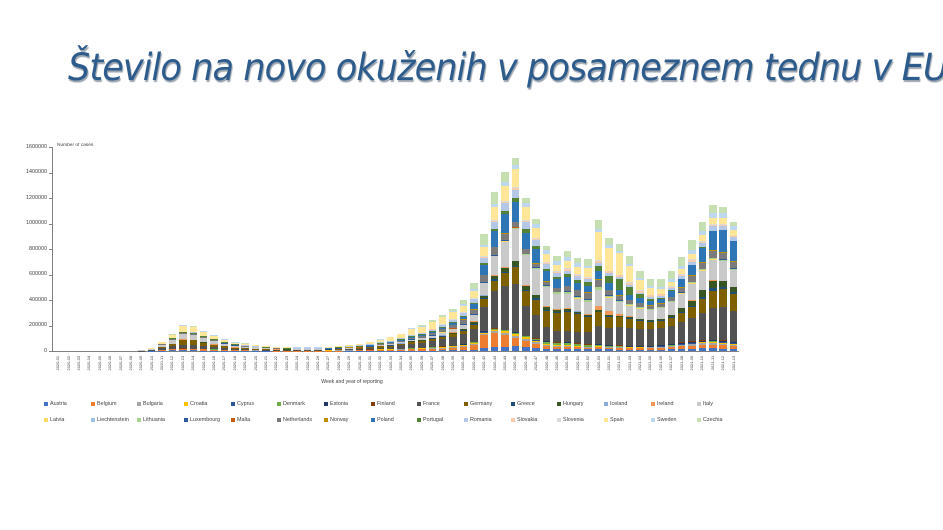 The height and width of the screenshot is (530, 943). What do you see at coordinates (598, 363) in the screenshot?
I see `x-tick-label: 2020-53` at bounding box center [598, 363].